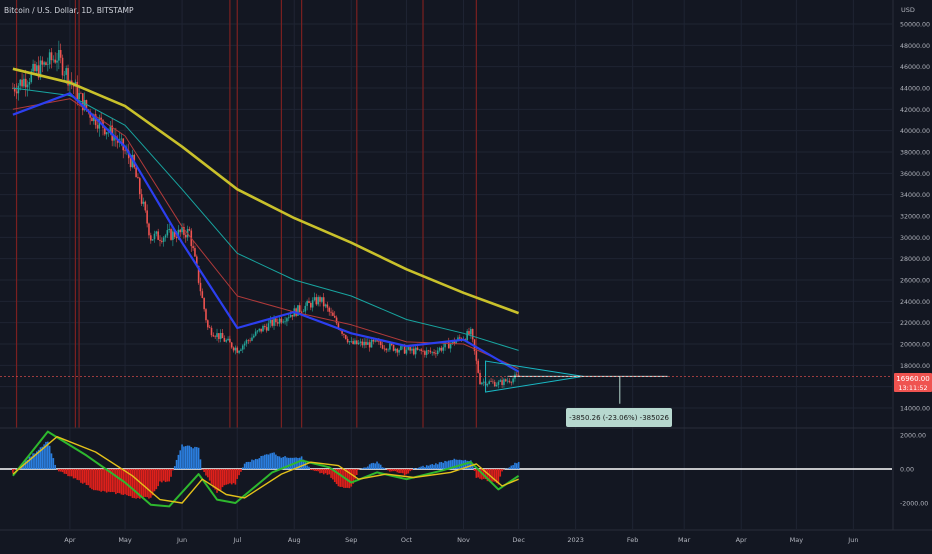 This screenshot has width=932, height=554. What do you see at coordinates (915, 67) in the screenshot?
I see `price-tick-label: 46000.00` at bounding box center [915, 67].